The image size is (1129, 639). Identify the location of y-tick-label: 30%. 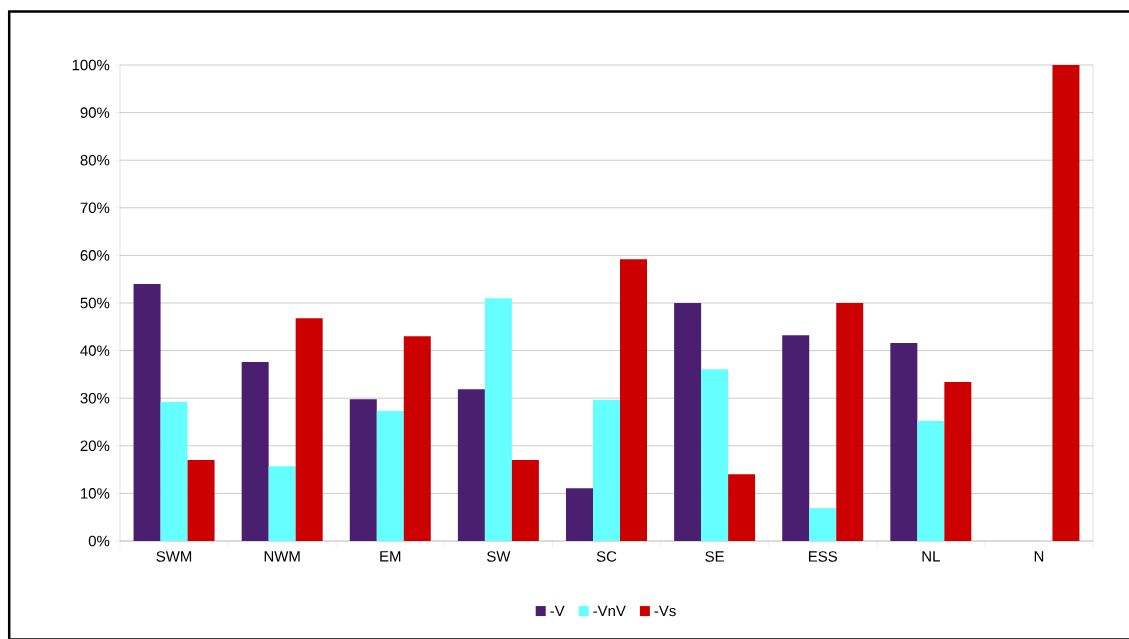
(95, 398).